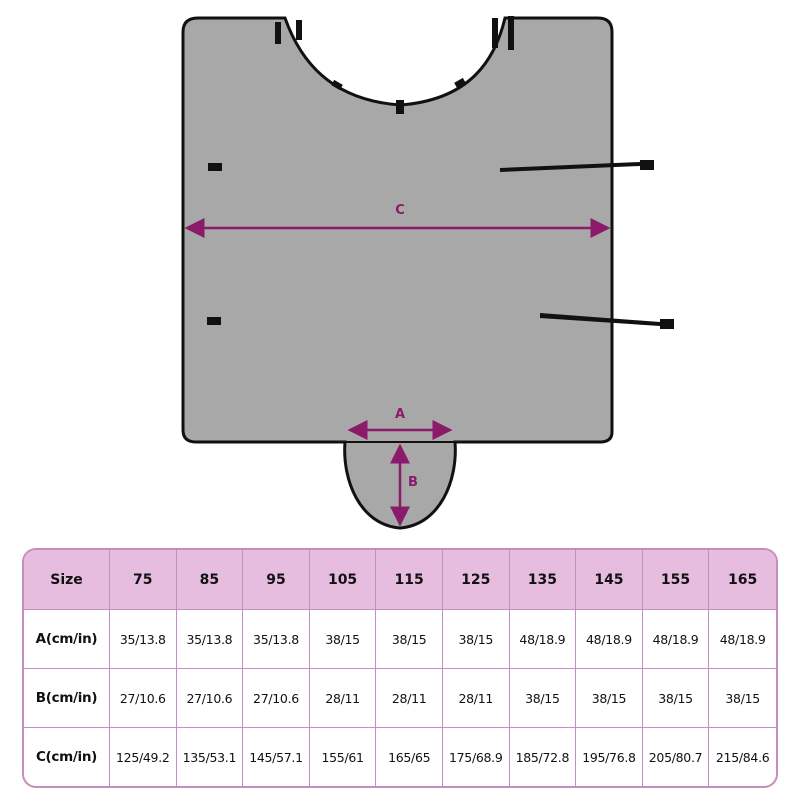 The image size is (800, 800). Describe the element at coordinates (210, 580) in the screenshot. I see `size-column-header: 85` at that location.